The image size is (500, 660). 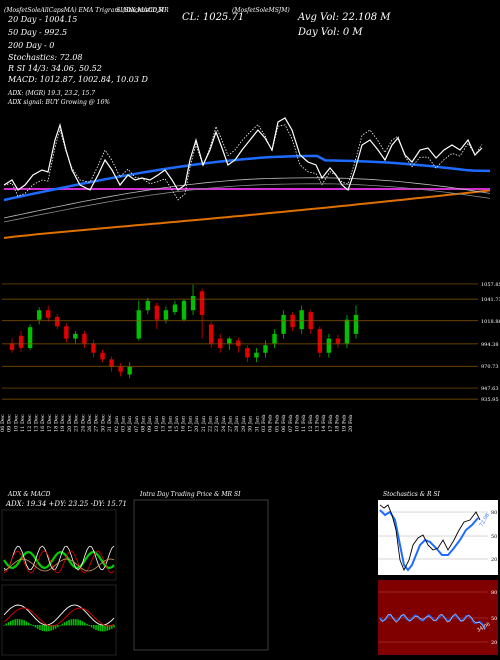 I want to click on minus-di-line, so click(x=59, y=562).